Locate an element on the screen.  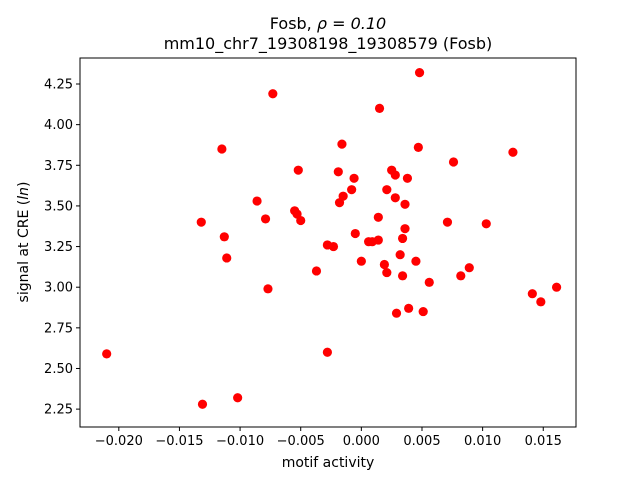
y-tick-label: 3.25 is located at coordinates (58, 247).